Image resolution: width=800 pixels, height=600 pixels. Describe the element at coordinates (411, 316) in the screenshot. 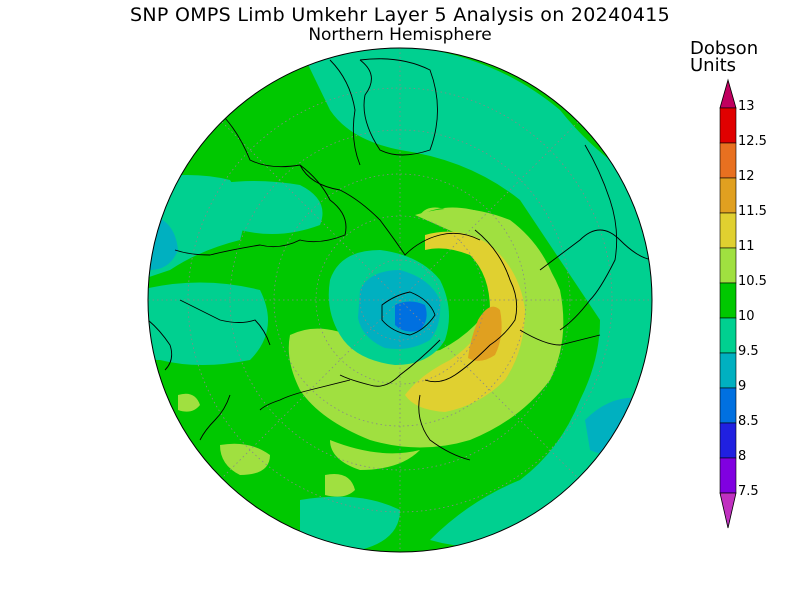

I see `contour-low-blue` at that location.